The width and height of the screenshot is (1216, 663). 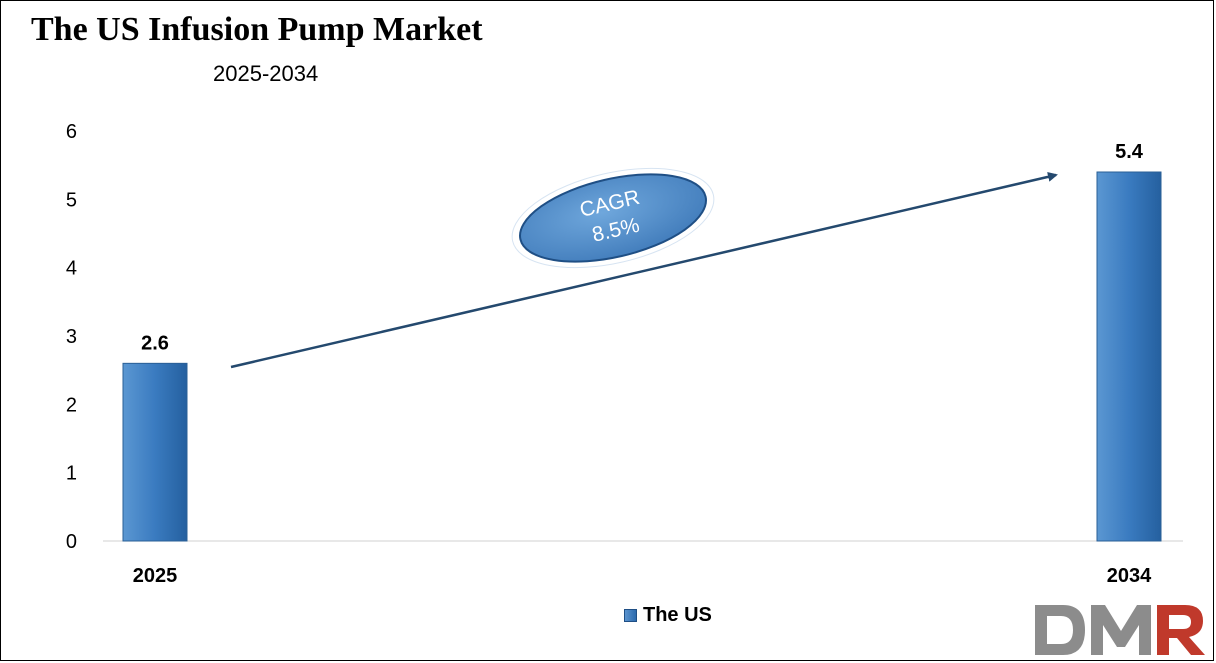 I want to click on cagr-badge: CAGR 8.5%, so click(x=613, y=218).